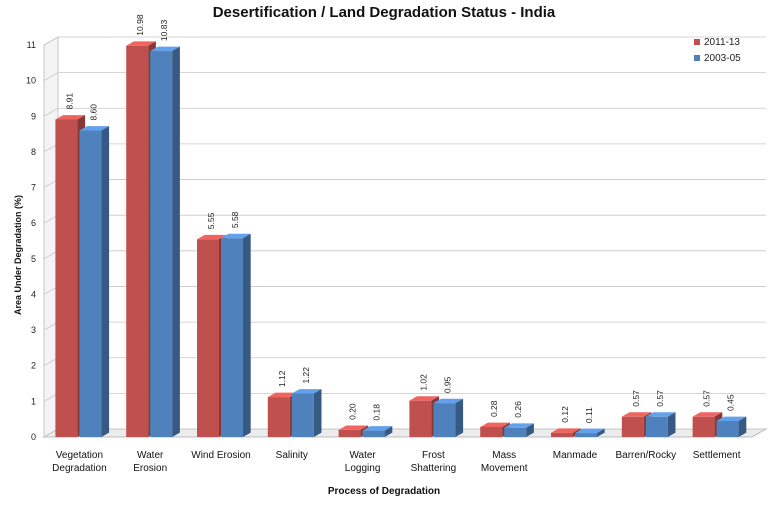 Image resolution: width=768 pixels, height=512 pixels. What do you see at coordinates (447, 384) in the screenshot?
I see `data-label: 0.95` at bounding box center [447, 384].